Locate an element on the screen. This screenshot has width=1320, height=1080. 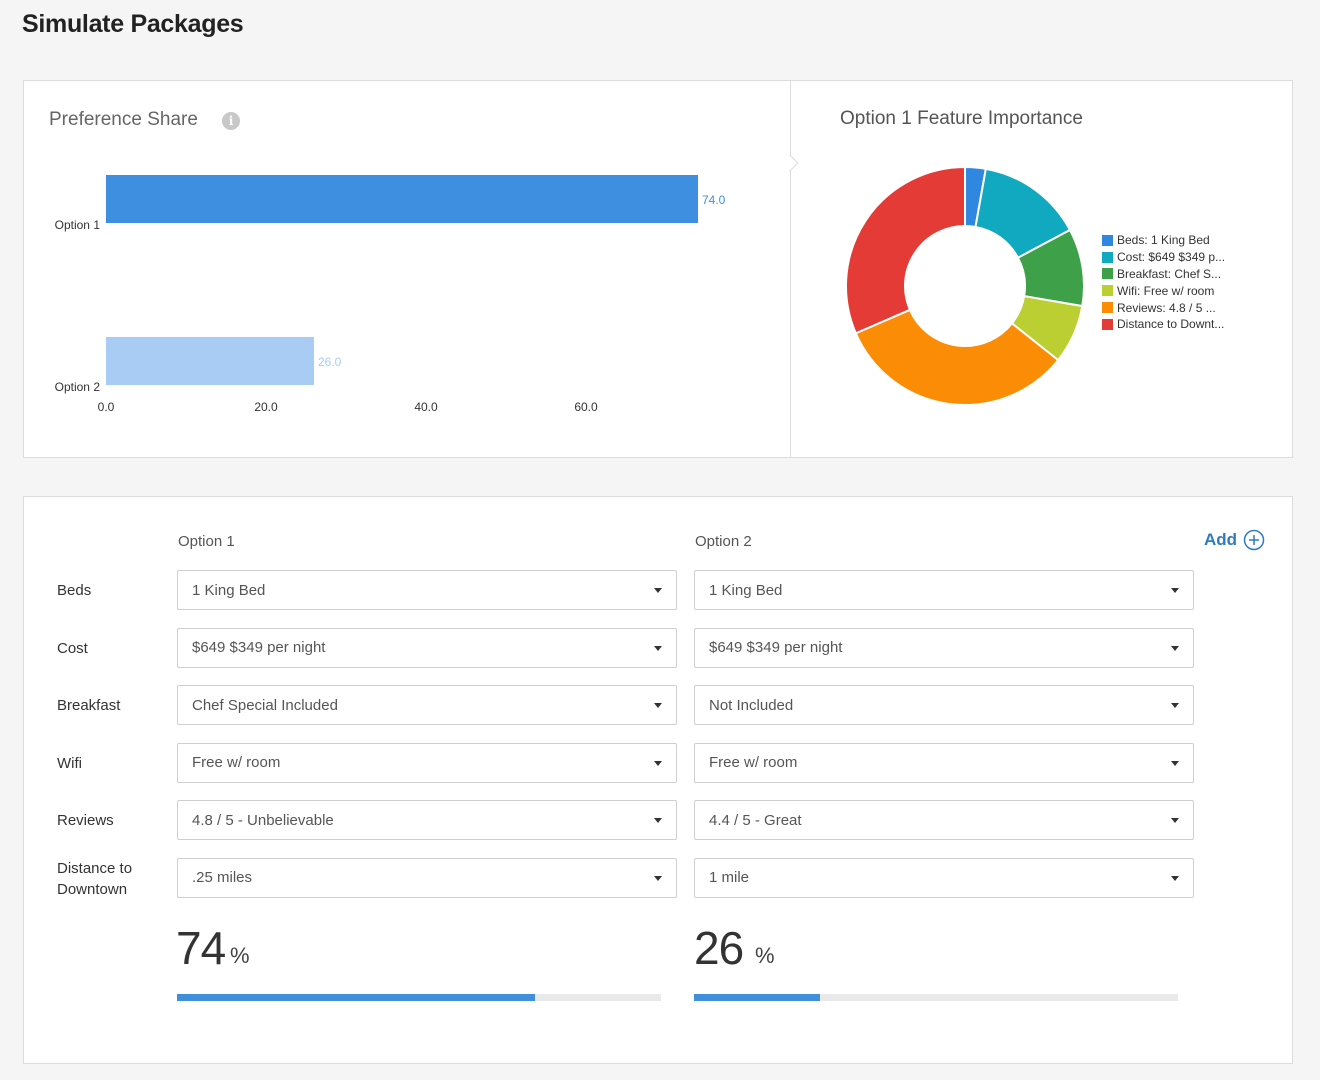
option-1-distance-to-downtown-select: .25 miles is located at coordinates (427, 877).